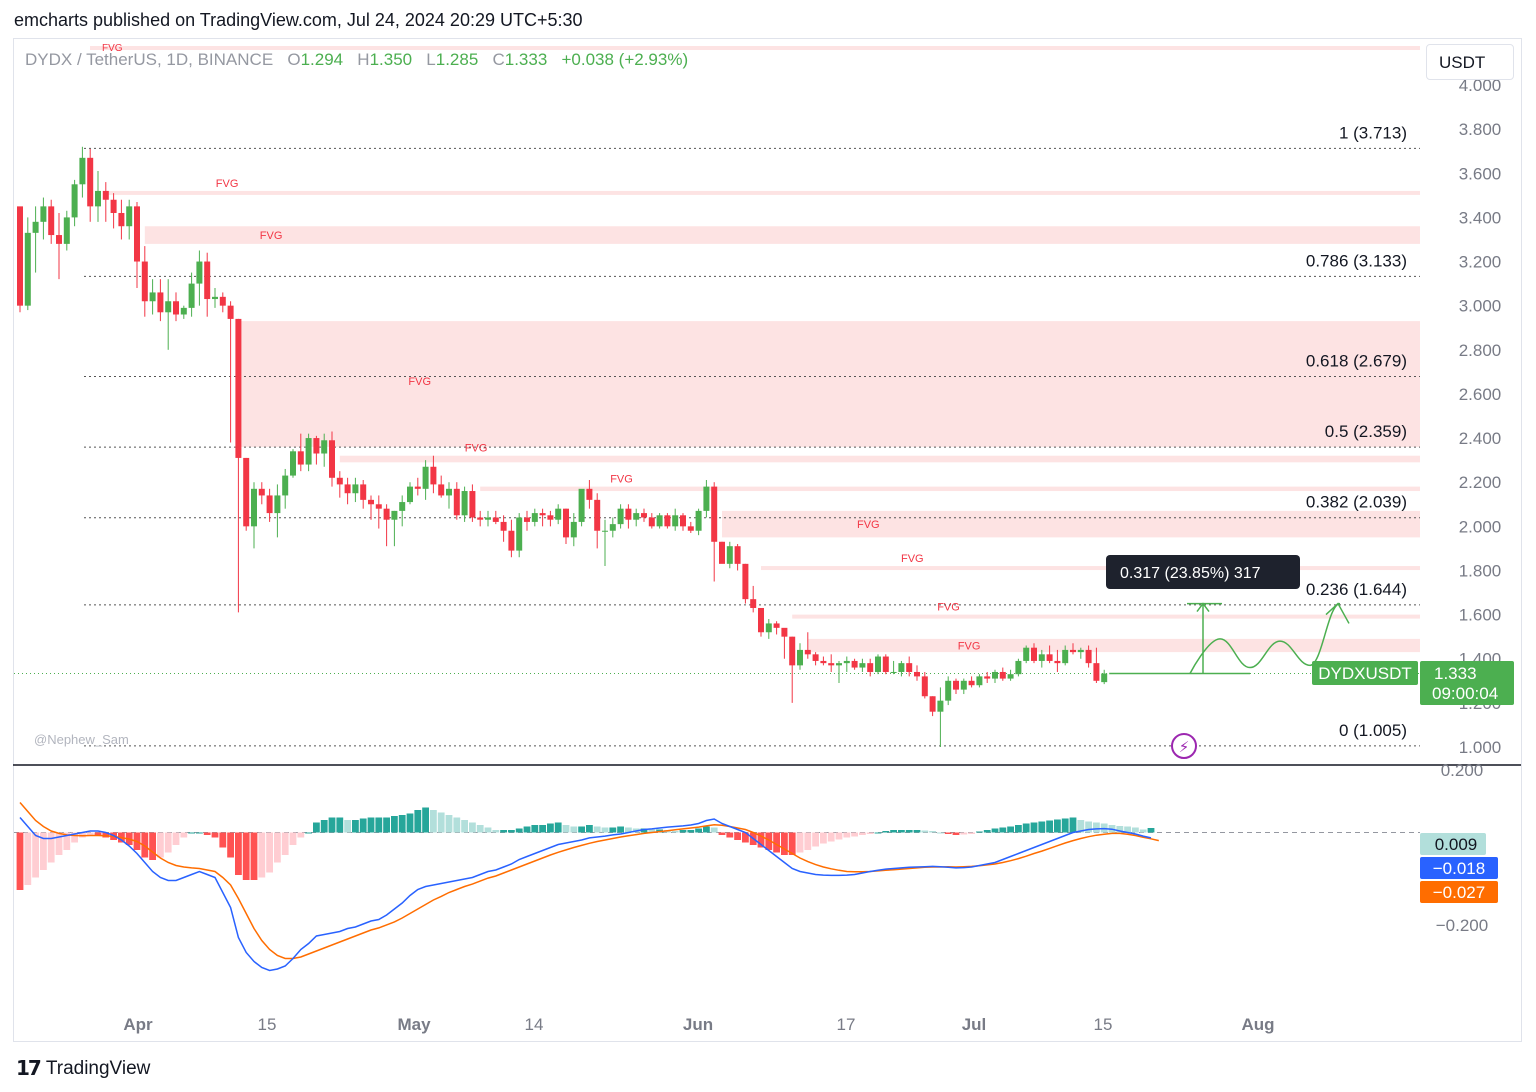  What do you see at coordinates (294, 59) in the screenshot?
I see `open-label: O` at bounding box center [294, 59].